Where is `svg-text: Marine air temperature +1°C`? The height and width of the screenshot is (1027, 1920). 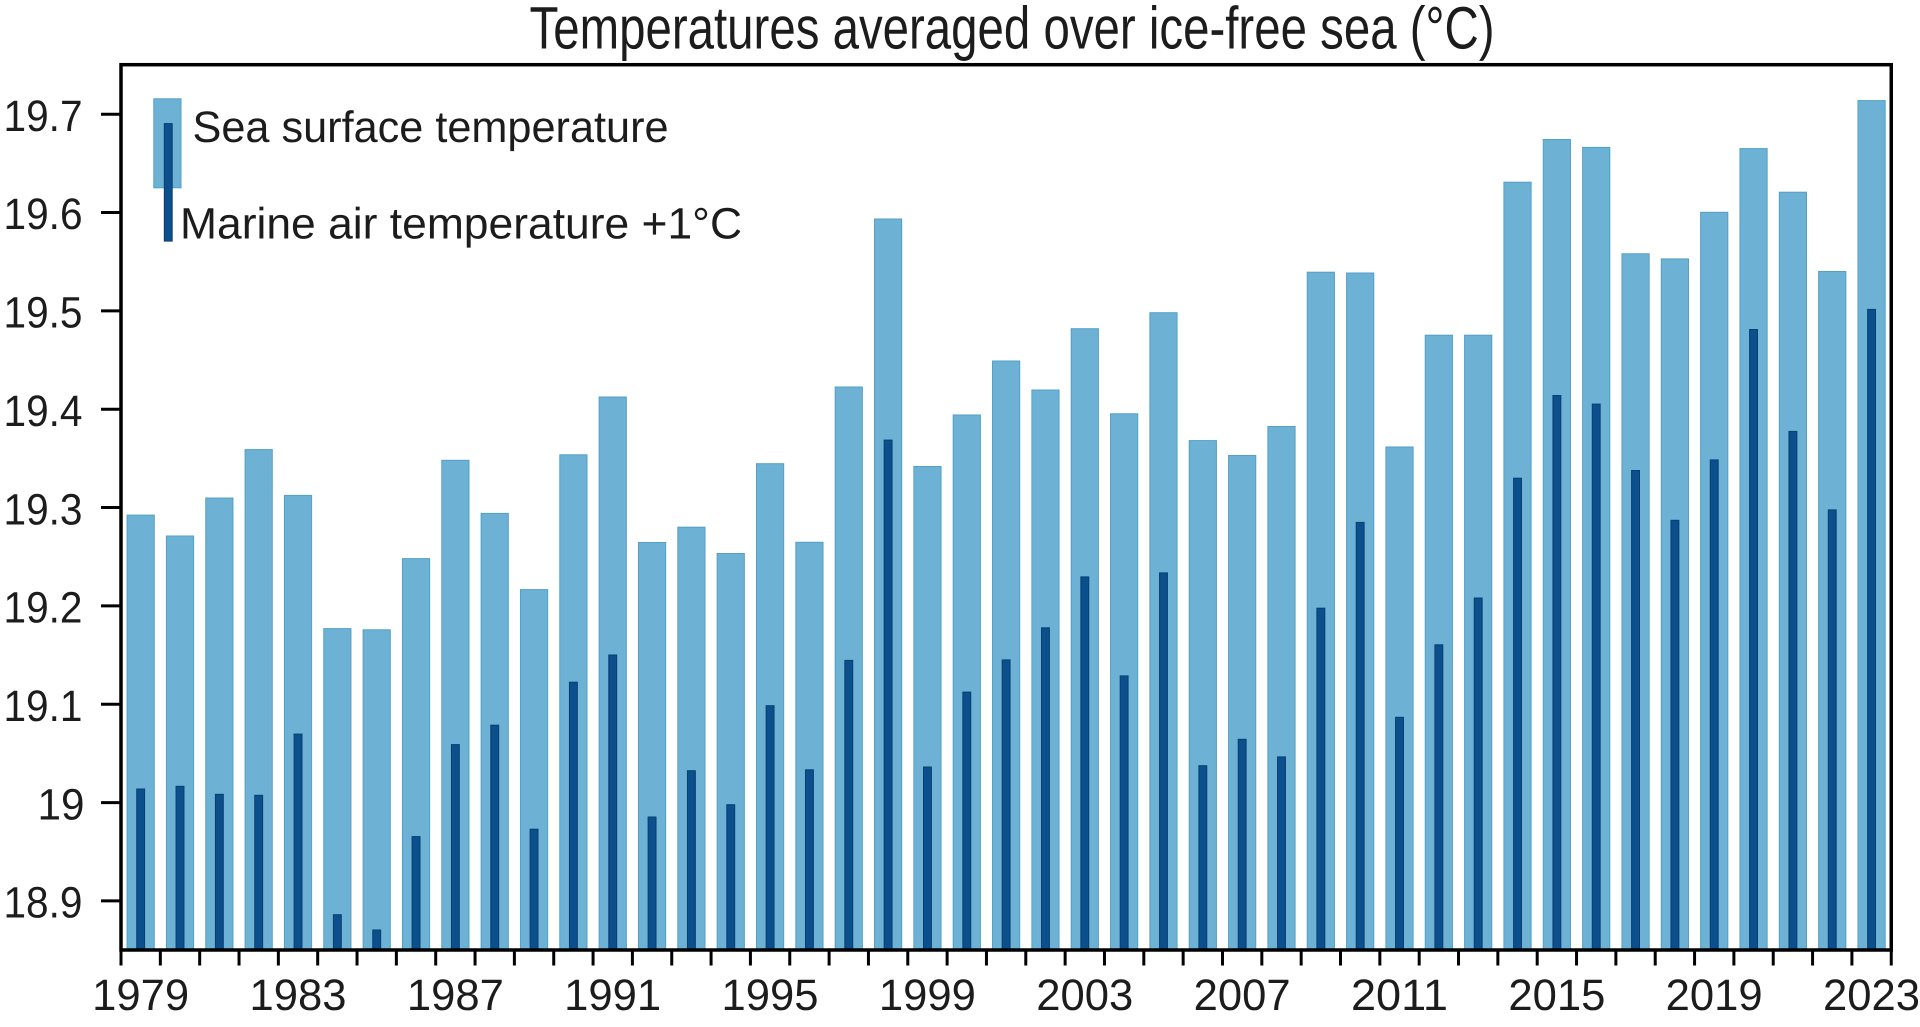
svg-text: Marine air temperature +1°C is located at coordinates (461, 224).